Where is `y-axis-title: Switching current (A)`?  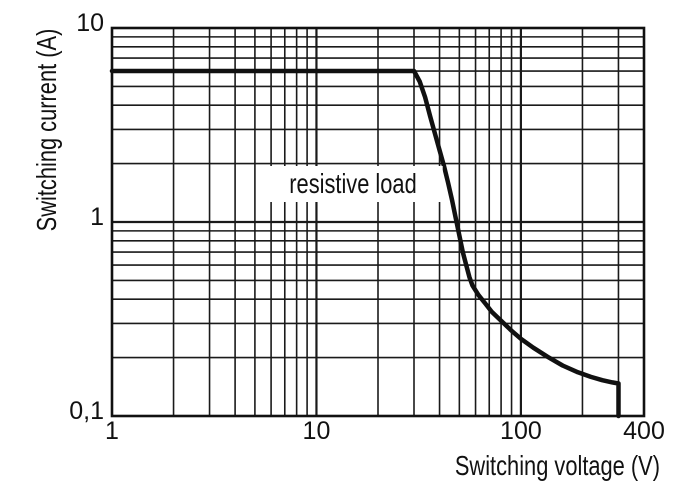 y-axis-title: Switching current (A) is located at coordinates (46, 130).